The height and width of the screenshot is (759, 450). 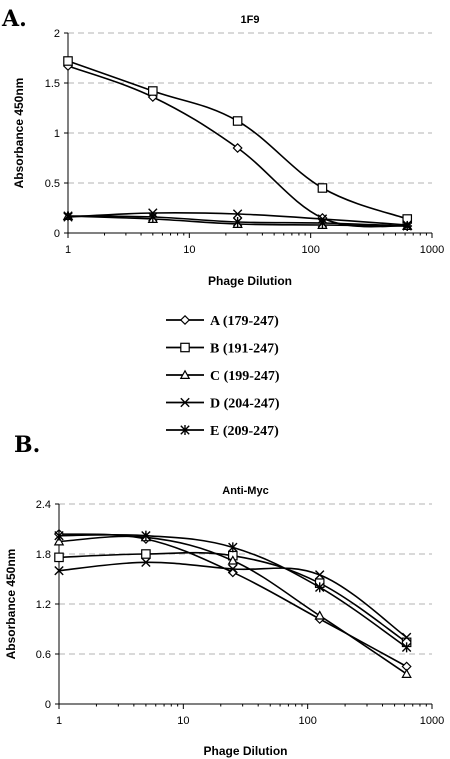 I want to click on legend-item: D (204-247), so click(x=223, y=404).